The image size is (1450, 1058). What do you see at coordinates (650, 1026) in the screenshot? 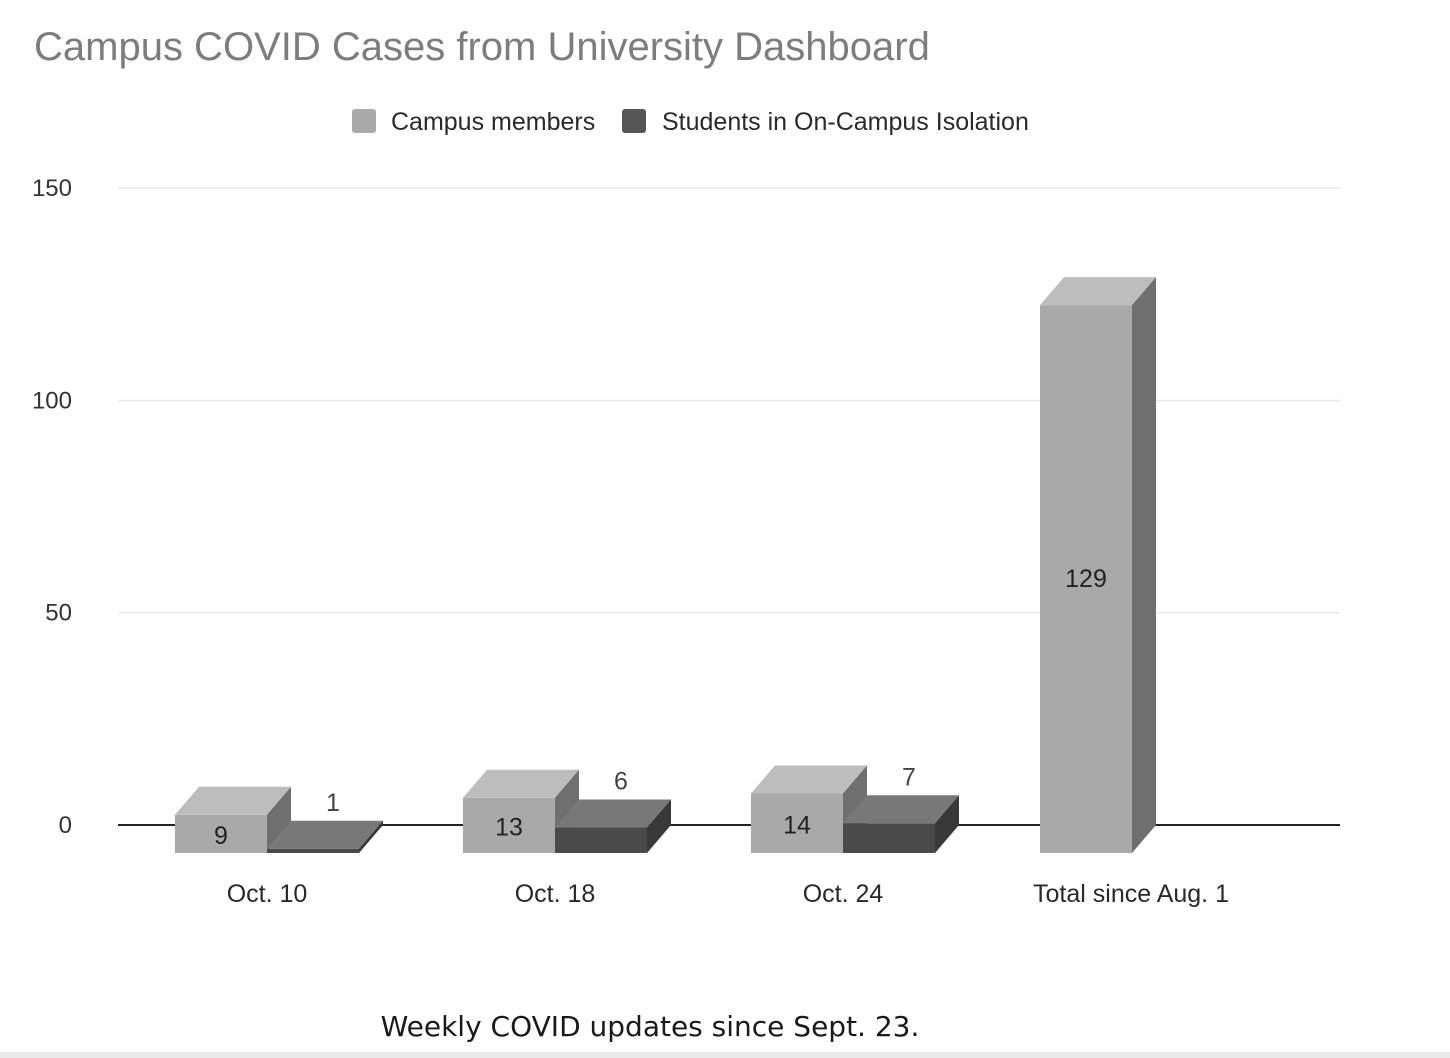
I see `chart-caption: Weekly COVID updates since Sept. 23.` at bounding box center [650, 1026].